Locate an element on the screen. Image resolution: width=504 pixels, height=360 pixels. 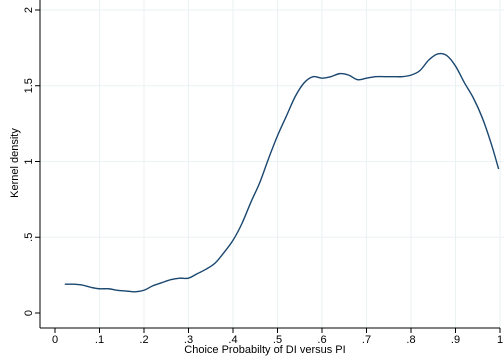
y-axis-ticks: 0 .5 1 1.5 2 is located at coordinates (31, 161).